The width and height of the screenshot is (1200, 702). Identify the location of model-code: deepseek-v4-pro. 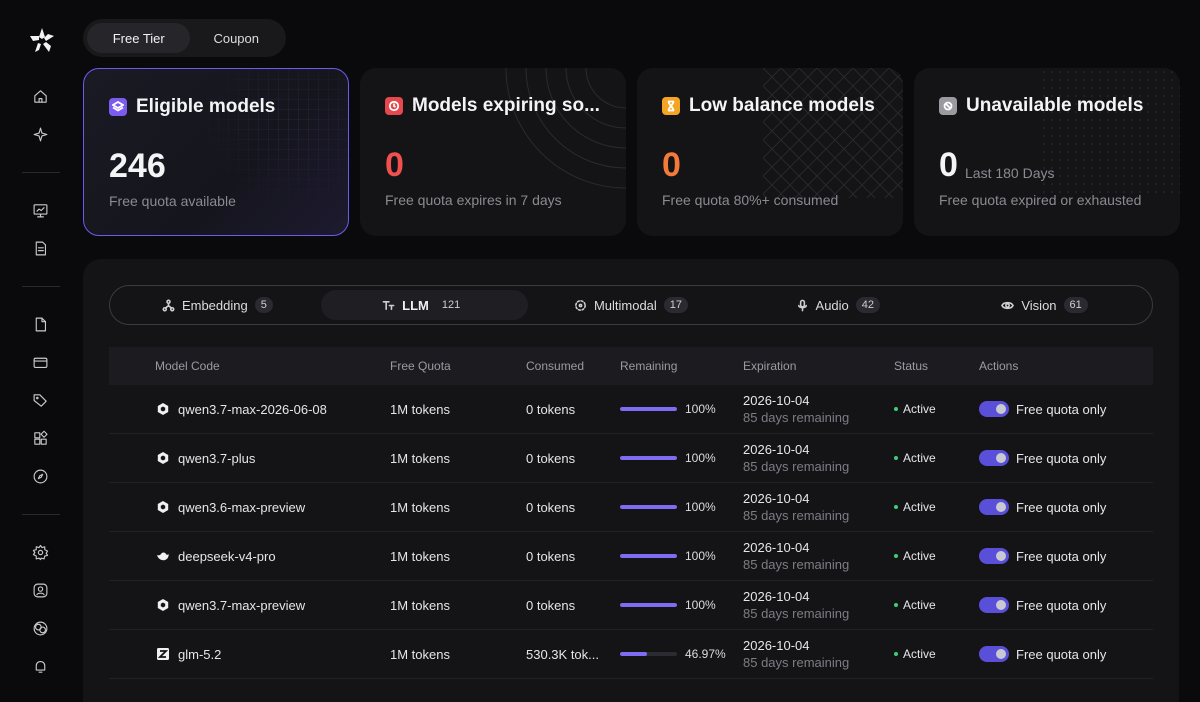
(227, 556).